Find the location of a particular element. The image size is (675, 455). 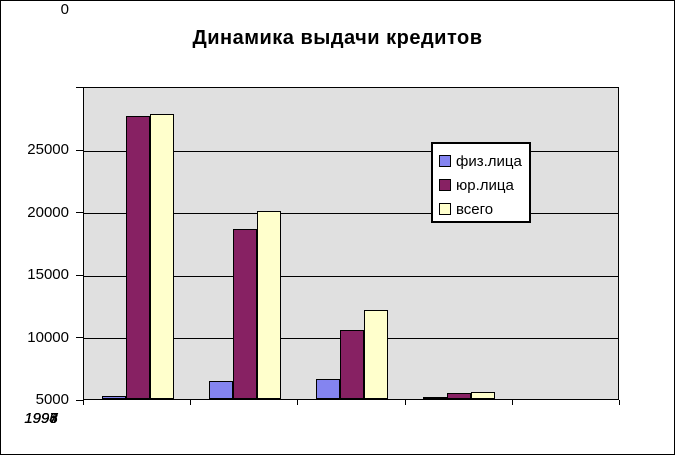

y-axis-tick-label: 10000 is located at coordinates (48, 337).